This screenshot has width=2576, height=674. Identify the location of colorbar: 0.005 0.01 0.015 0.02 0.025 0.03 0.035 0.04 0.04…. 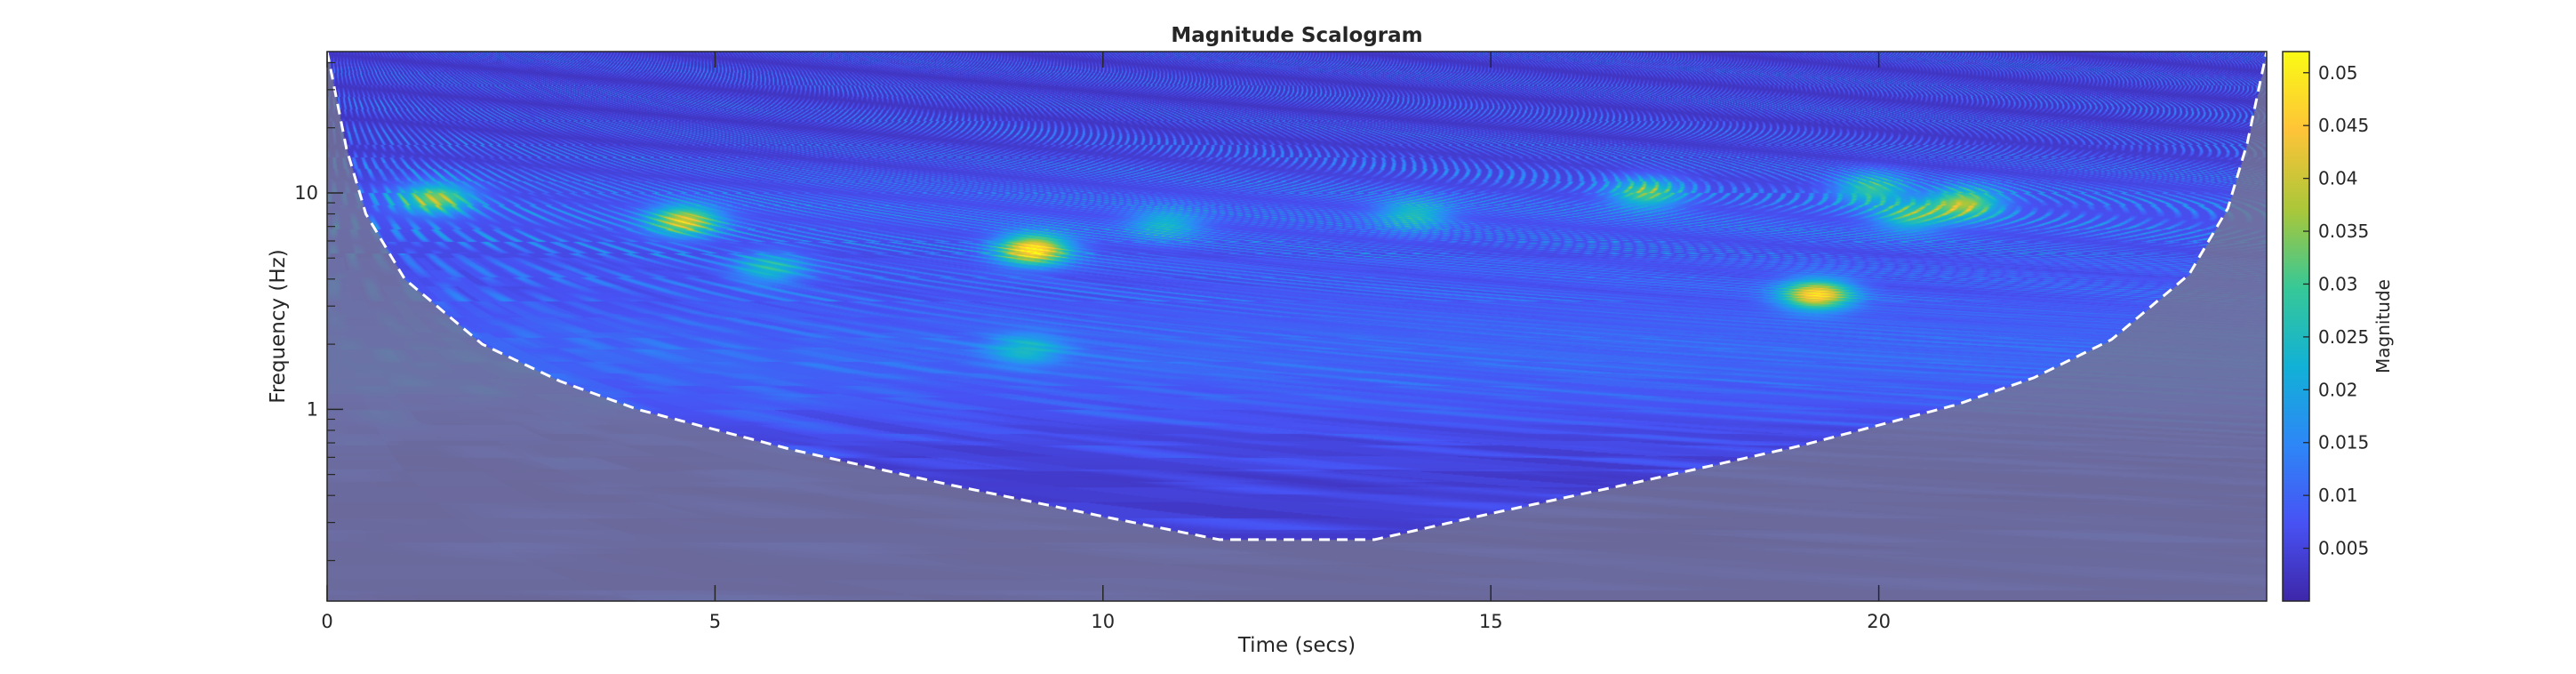
(2325, 326).